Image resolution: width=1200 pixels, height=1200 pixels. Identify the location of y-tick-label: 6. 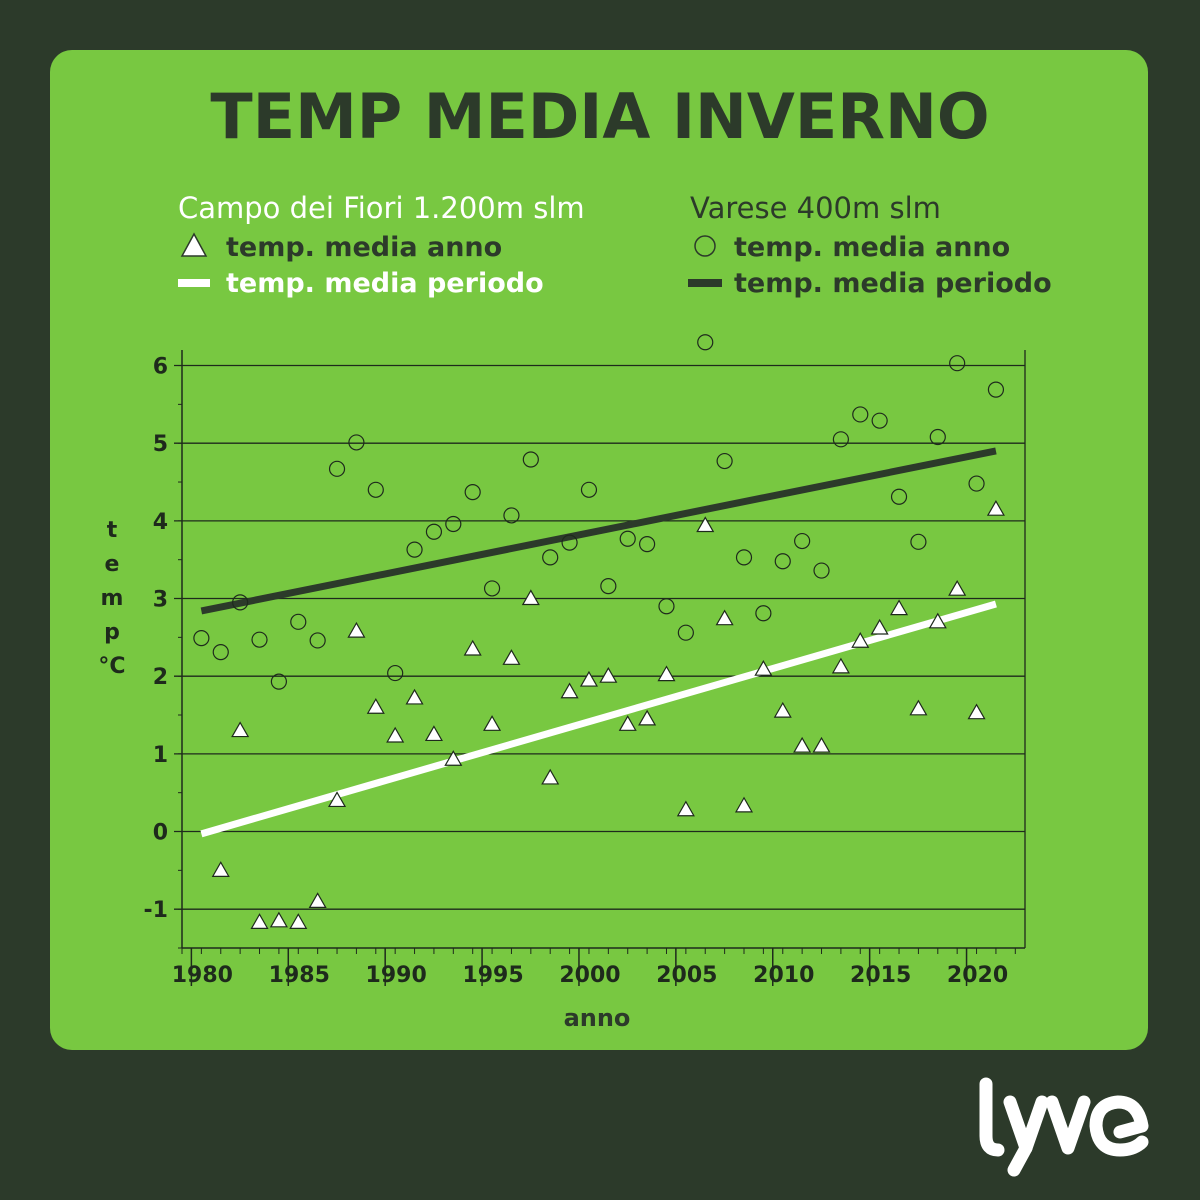
(160, 367).